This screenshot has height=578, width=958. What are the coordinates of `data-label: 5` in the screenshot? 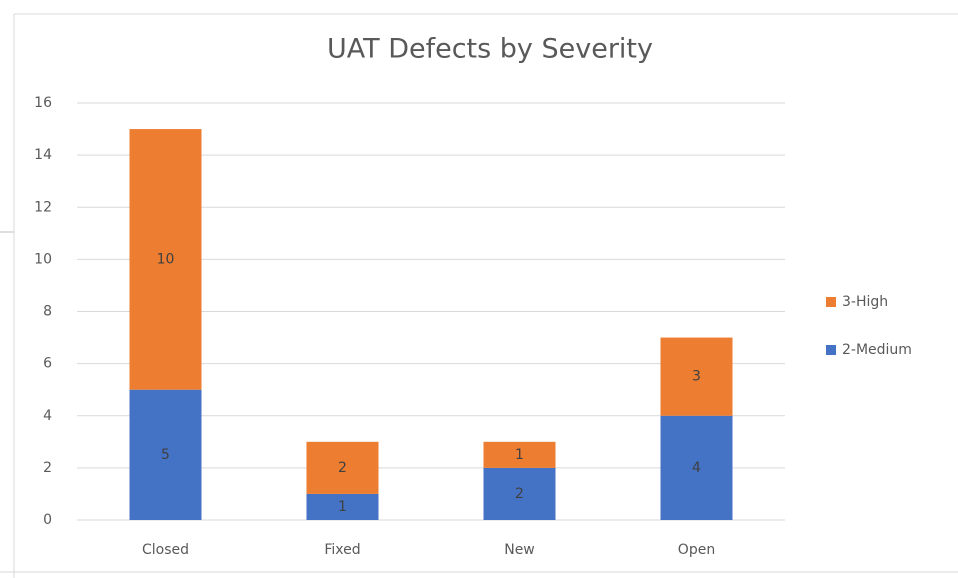 It's located at (165, 455).